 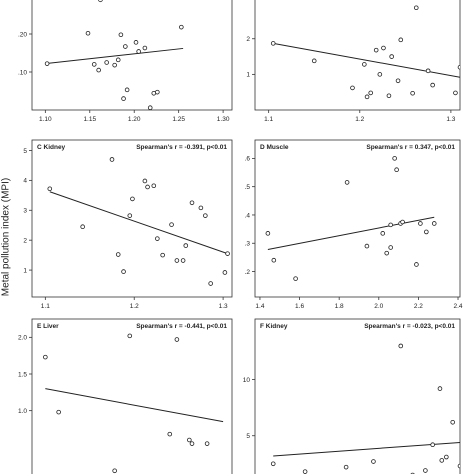 I want to click on panel-c-plot-area, so click(x=138, y=221).